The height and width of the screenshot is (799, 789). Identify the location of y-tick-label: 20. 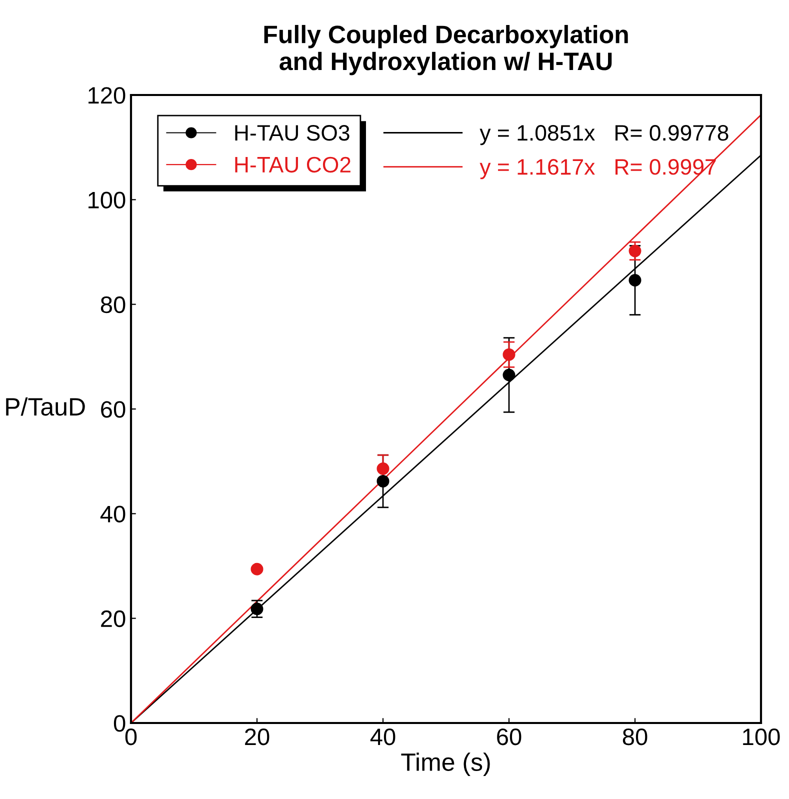
(113, 619).